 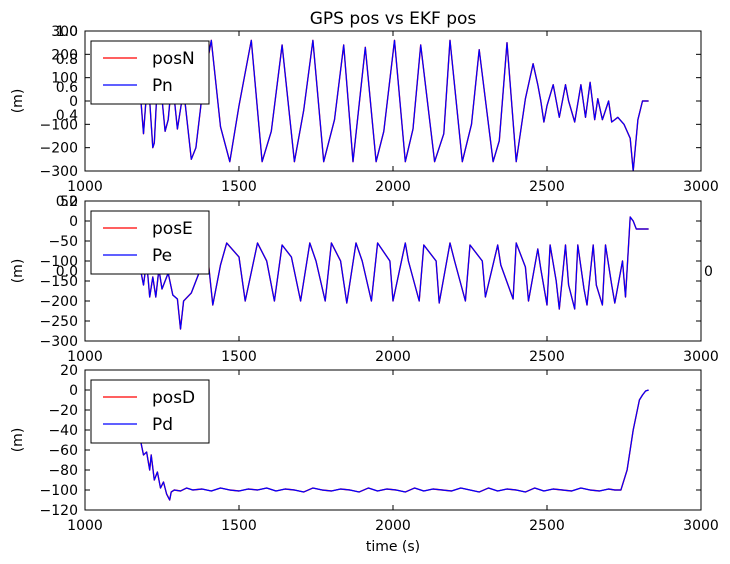 I want to click on overlay-tick-label: 1.0, so click(x=67, y=32).